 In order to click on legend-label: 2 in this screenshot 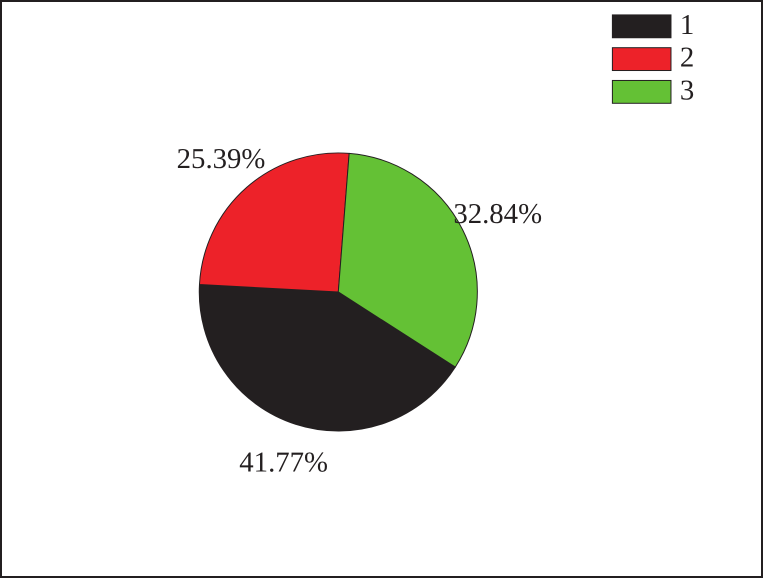, I will do `click(687, 58)`.